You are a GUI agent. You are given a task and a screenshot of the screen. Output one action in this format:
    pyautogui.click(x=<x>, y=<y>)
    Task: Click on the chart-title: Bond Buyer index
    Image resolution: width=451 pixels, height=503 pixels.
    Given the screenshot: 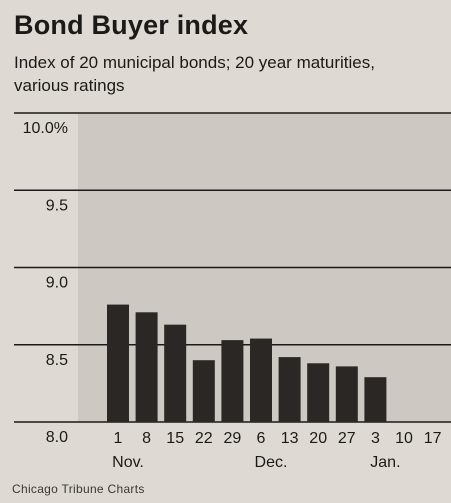 What is the action you would take?
    pyautogui.click(x=131, y=25)
    